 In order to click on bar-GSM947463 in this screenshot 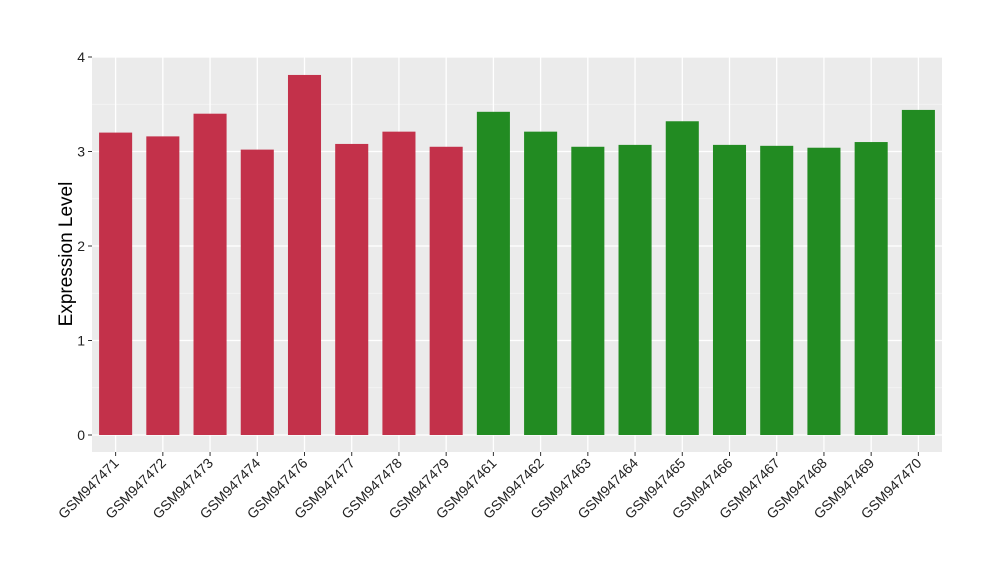, I will do `click(588, 290)`.